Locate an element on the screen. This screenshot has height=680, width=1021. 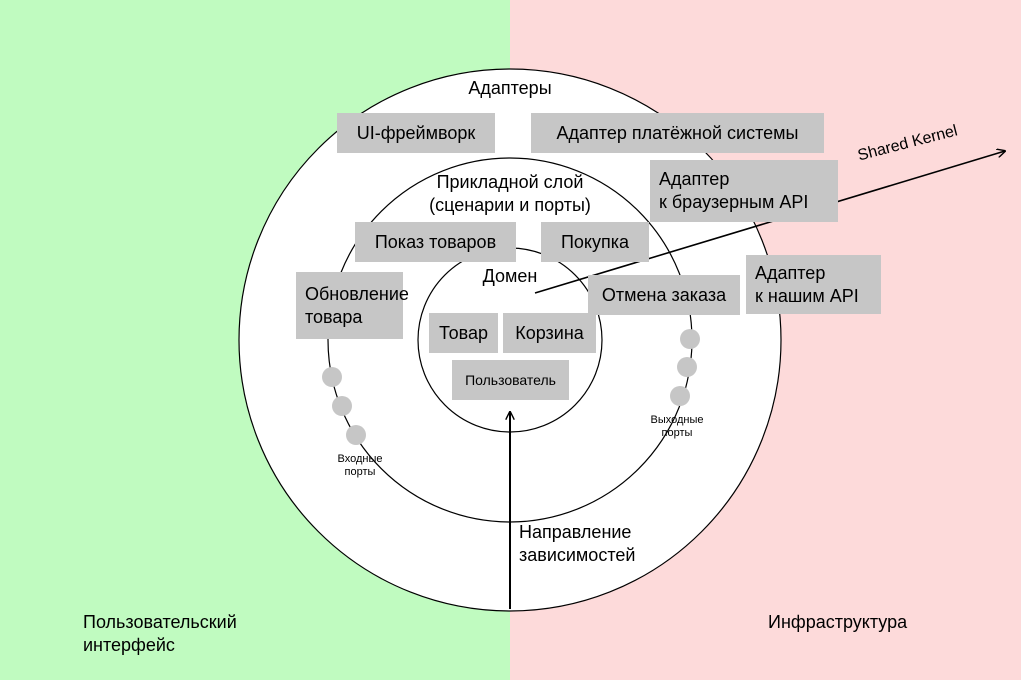
input-ports-label-line2: порты is located at coordinates (360, 472).